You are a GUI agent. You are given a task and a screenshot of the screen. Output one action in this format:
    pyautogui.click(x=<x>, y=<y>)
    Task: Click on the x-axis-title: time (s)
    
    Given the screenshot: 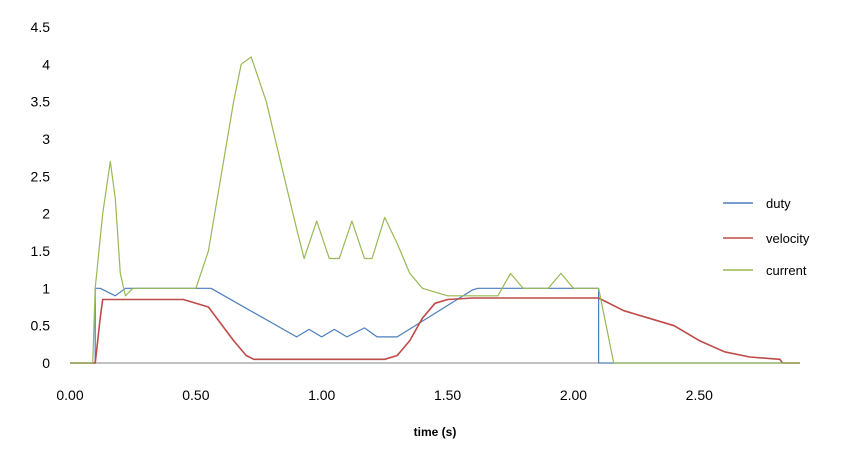 What is the action you would take?
    pyautogui.click(x=435, y=432)
    